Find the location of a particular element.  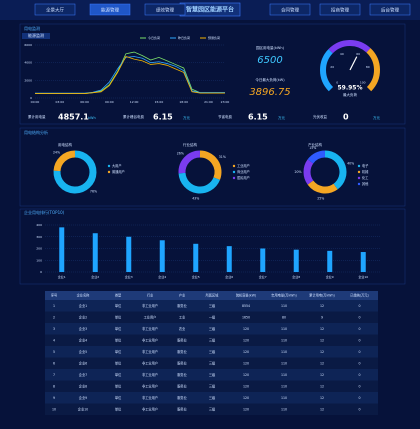

slice-label: 20% is located at coordinates (297, 172).